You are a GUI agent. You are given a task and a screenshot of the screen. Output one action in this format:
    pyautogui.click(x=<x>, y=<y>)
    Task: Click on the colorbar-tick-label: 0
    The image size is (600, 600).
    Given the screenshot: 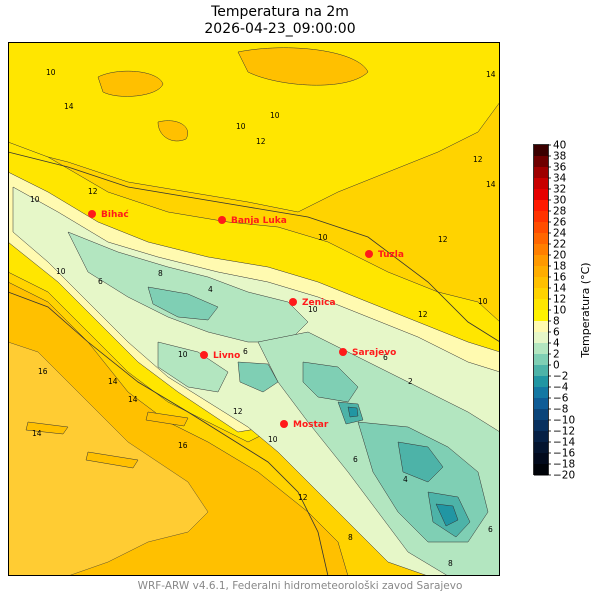 What is the action you would take?
    pyautogui.click(x=556, y=366)
    